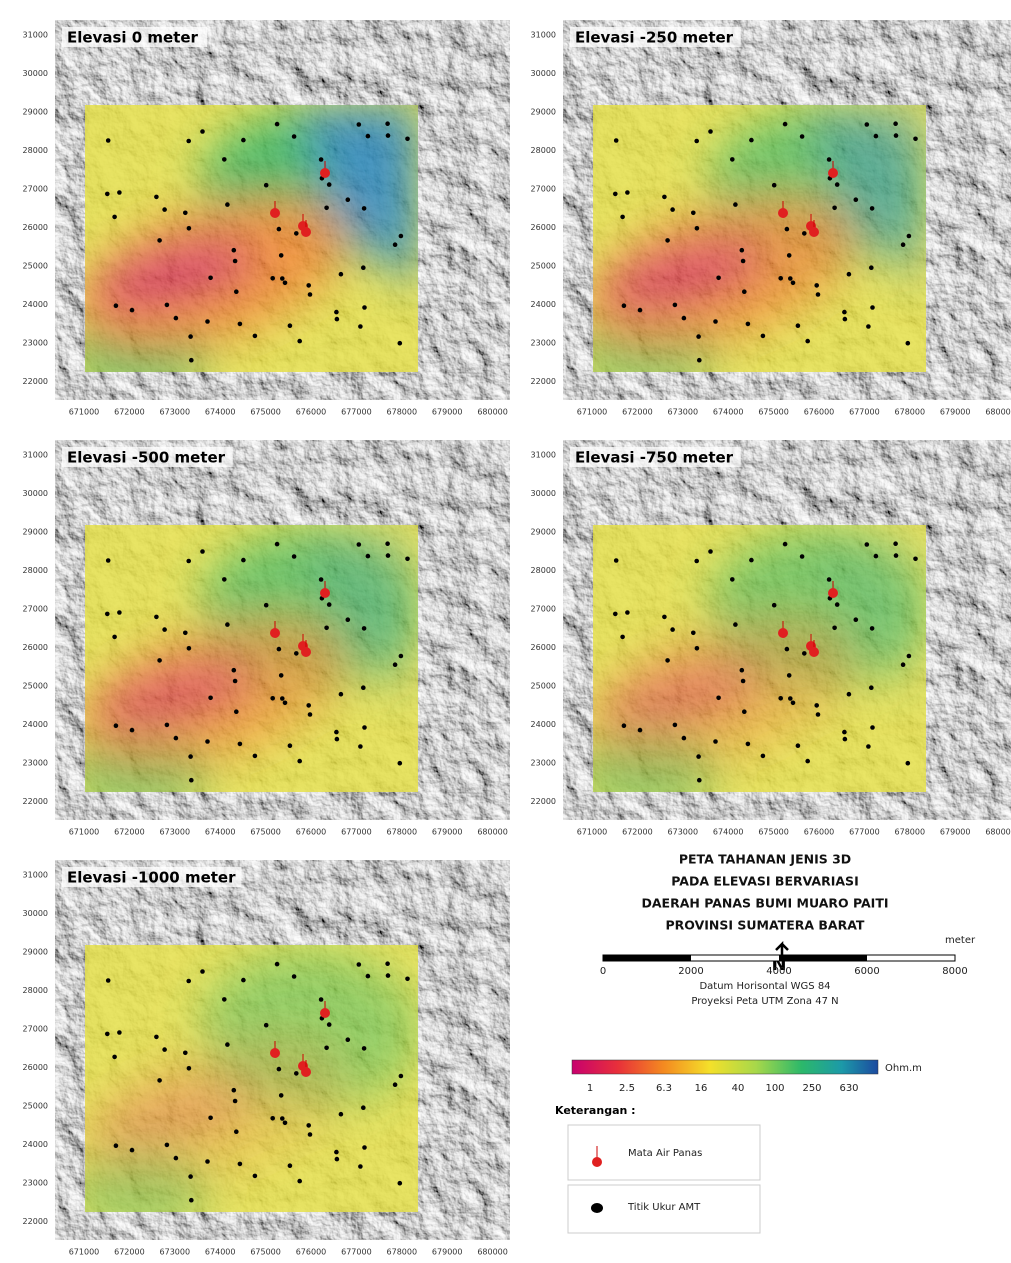 Image resolution: width=1011 pixels, height=1263 pixels. What do you see at coordinates (35, 1144) in the screenshot?
I see `y-tick-label: 24000` at bounding box center [35, 1144].